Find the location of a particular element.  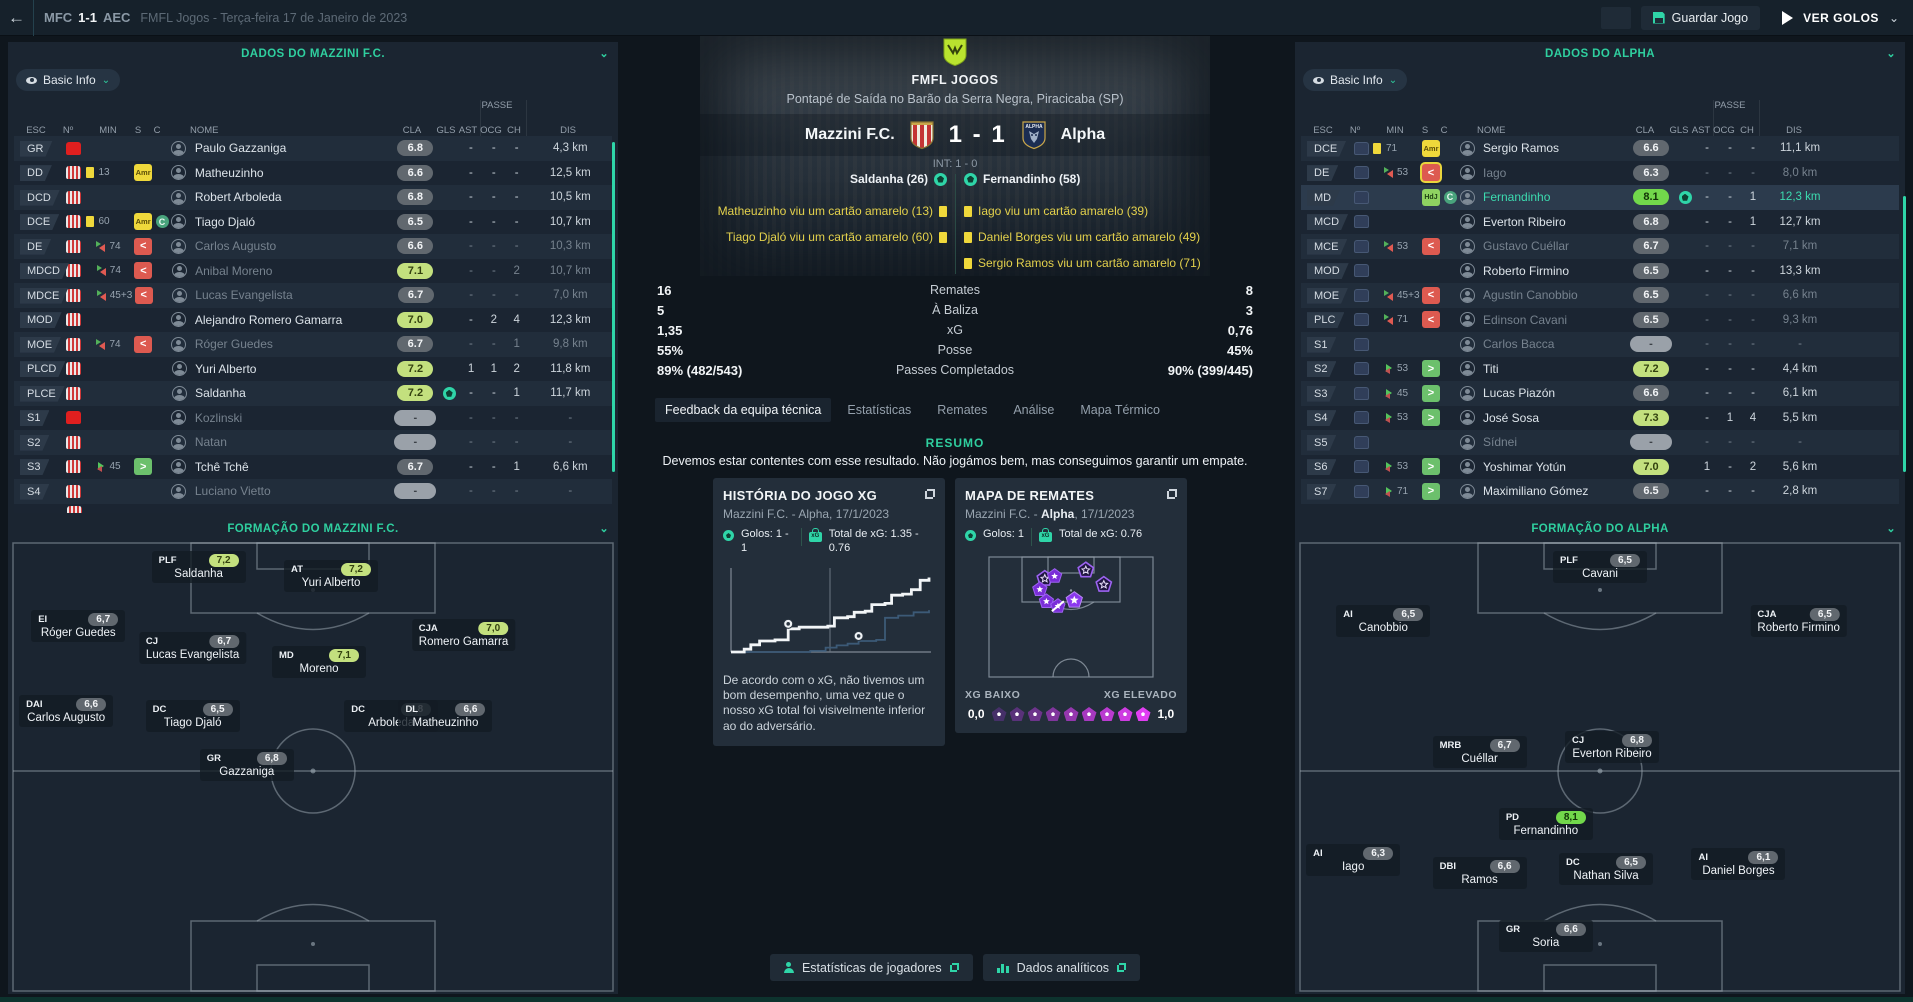

formation-player-chip: MRB 6,7 Cuéllar is located at coordinates (1479, 751).